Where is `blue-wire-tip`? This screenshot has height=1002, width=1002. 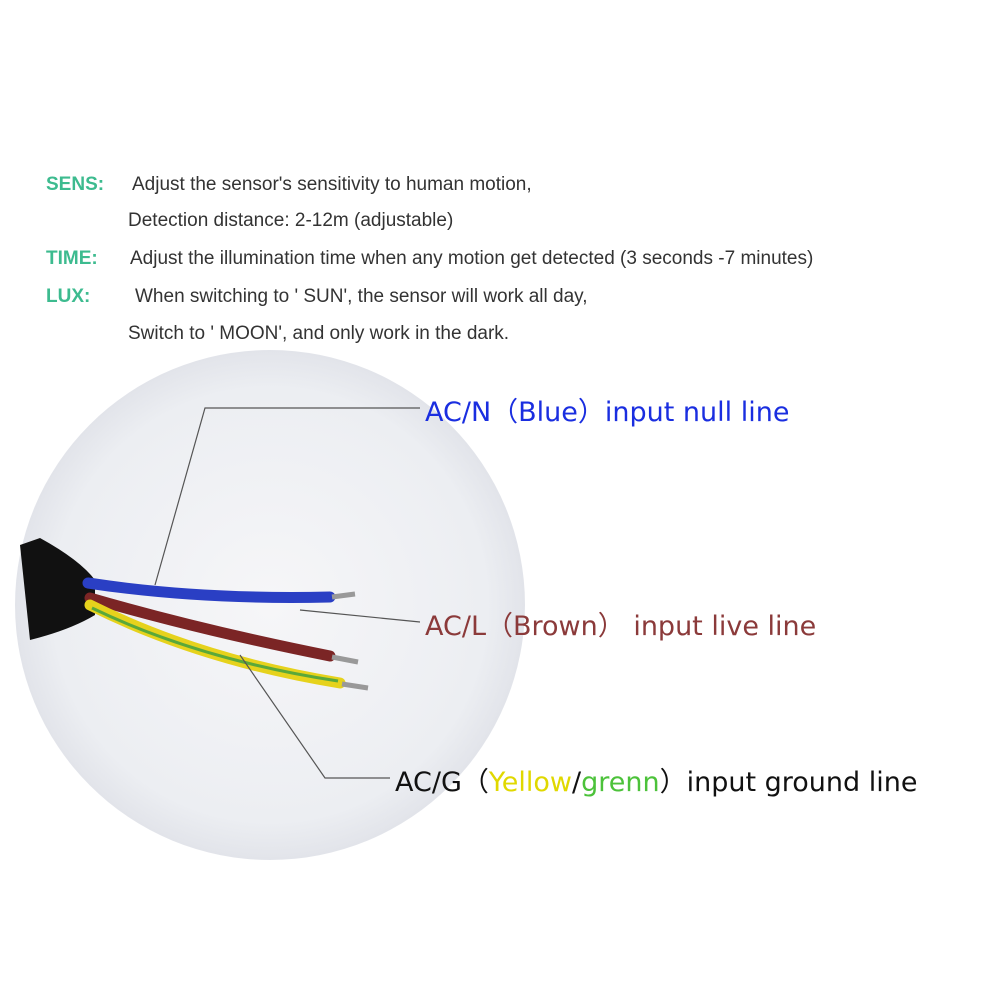 blue-wire-tip is located at coordinates (343, 595).